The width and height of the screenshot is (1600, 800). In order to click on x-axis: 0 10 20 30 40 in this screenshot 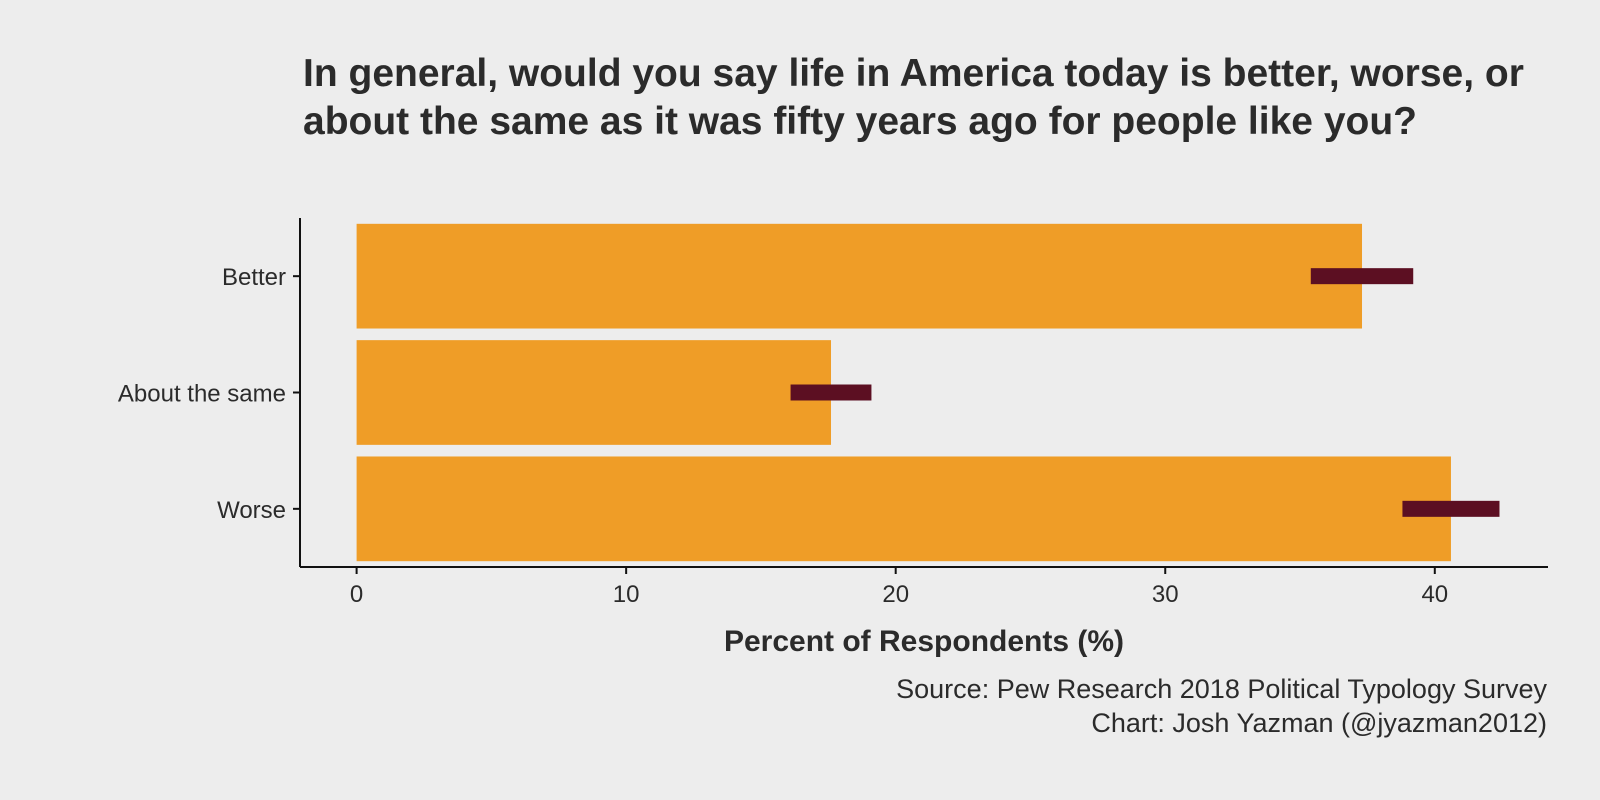, I will do `click(899, 587)`.